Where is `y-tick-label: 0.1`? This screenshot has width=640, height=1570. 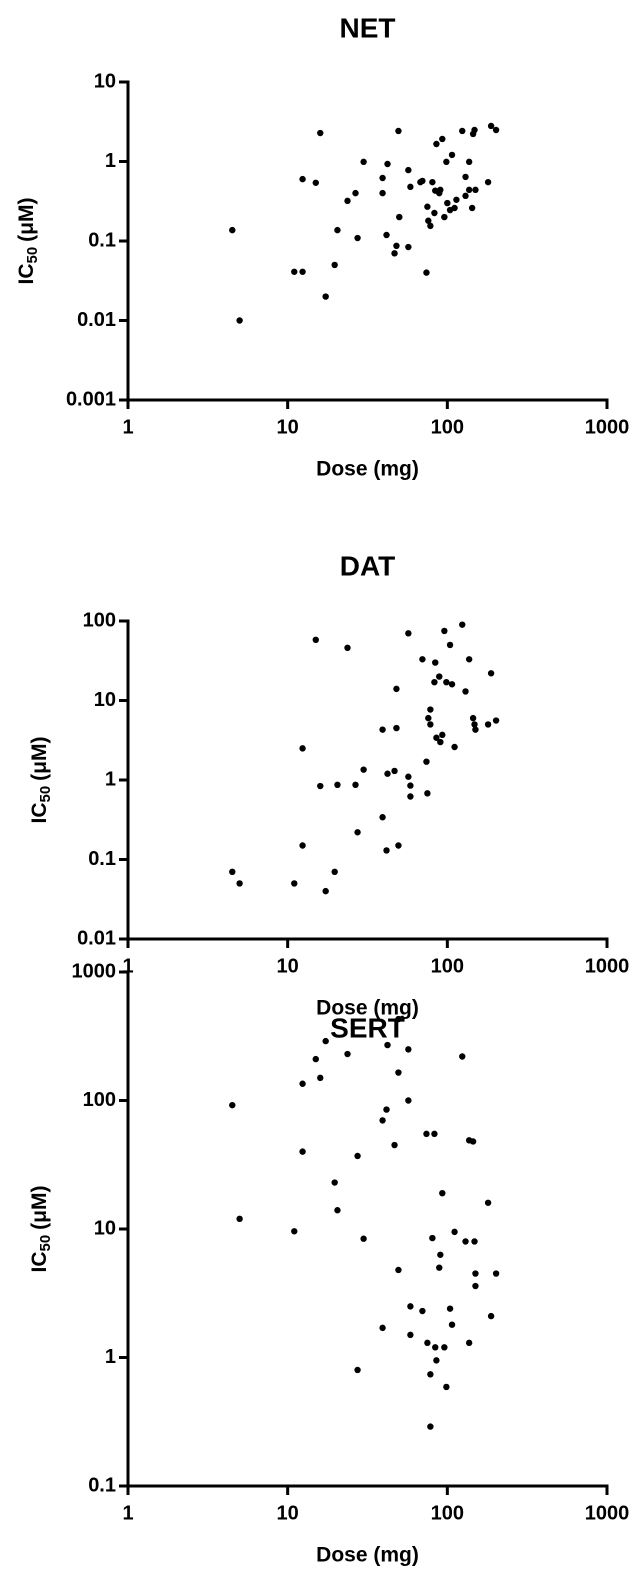
y-tick-label: 0.1 is located at coordinates (102, 859).